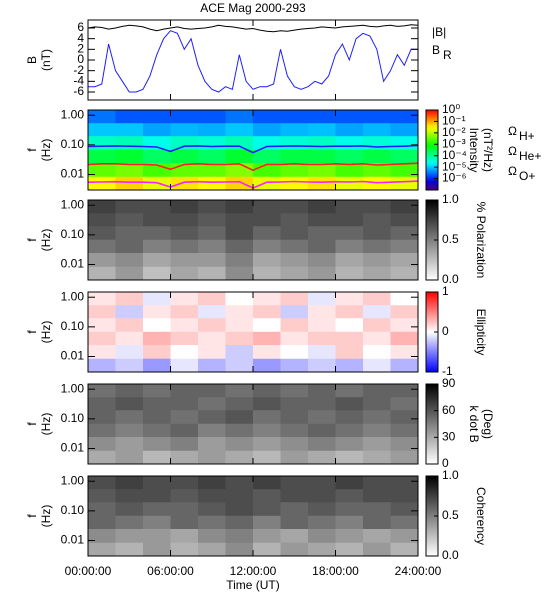  I want to click on x-tick-label: 24:00:00, so click(418, 571).